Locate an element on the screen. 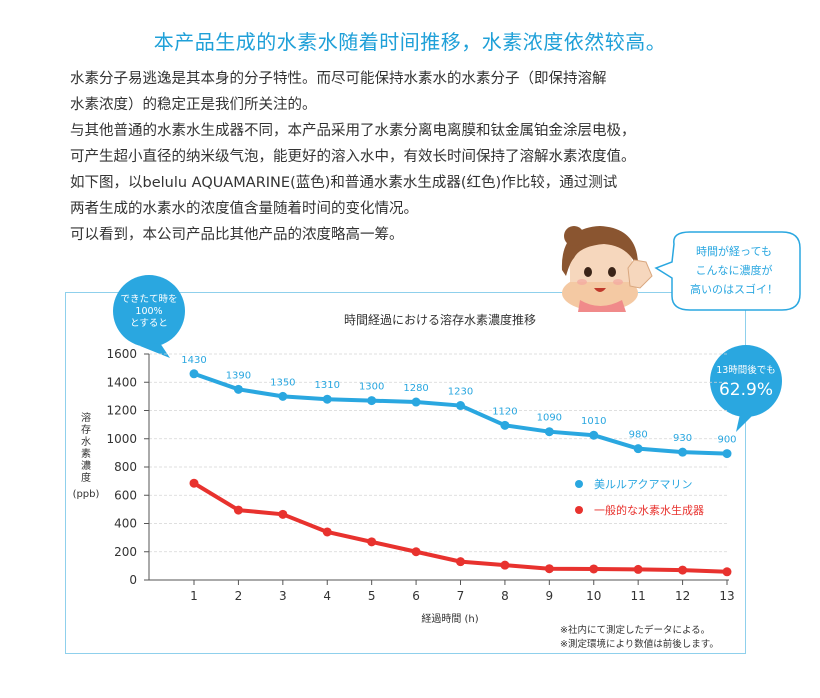 The height and width of the screenshot is (698, 820). start-callout: できたて時を 100% とすると is located at coordinates (149, 316).